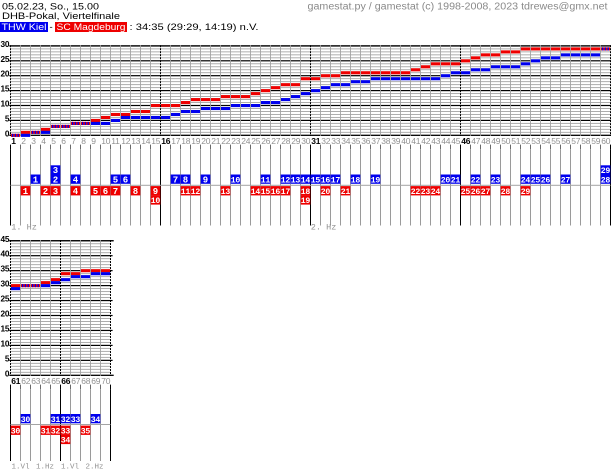  What do you see at coordinates (256, 192) in the screenshot?
I see `svg-text: 14` at bounding box center [256, 192].